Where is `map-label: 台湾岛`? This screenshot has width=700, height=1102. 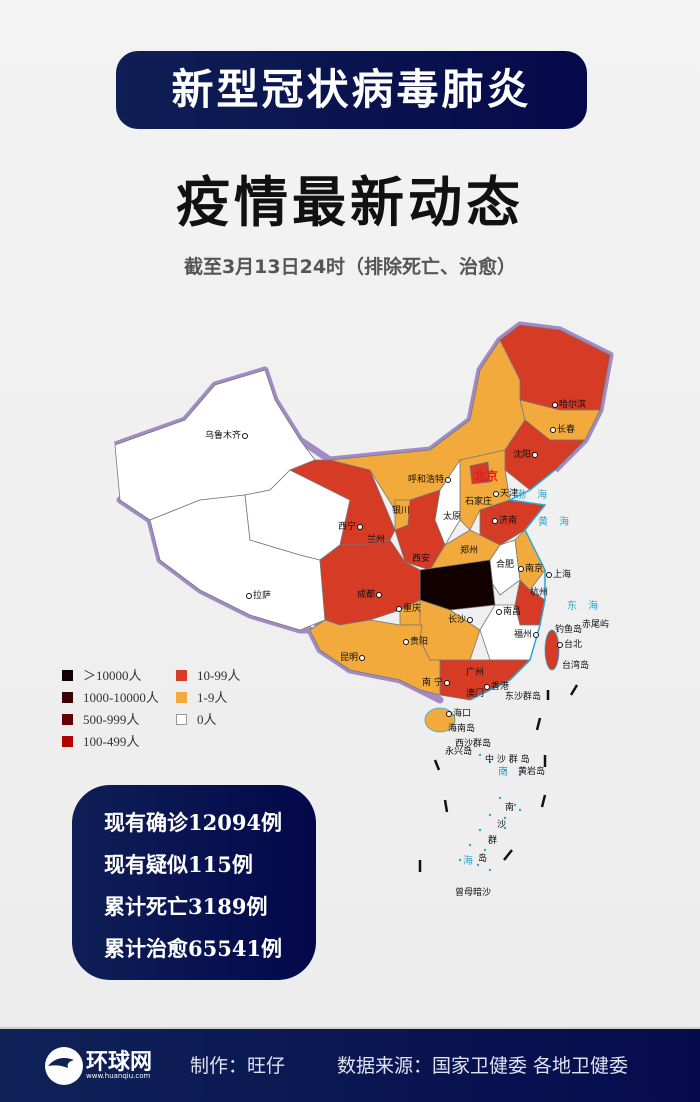 map-label: 台湾岛 is located at coordinates (575, 664).